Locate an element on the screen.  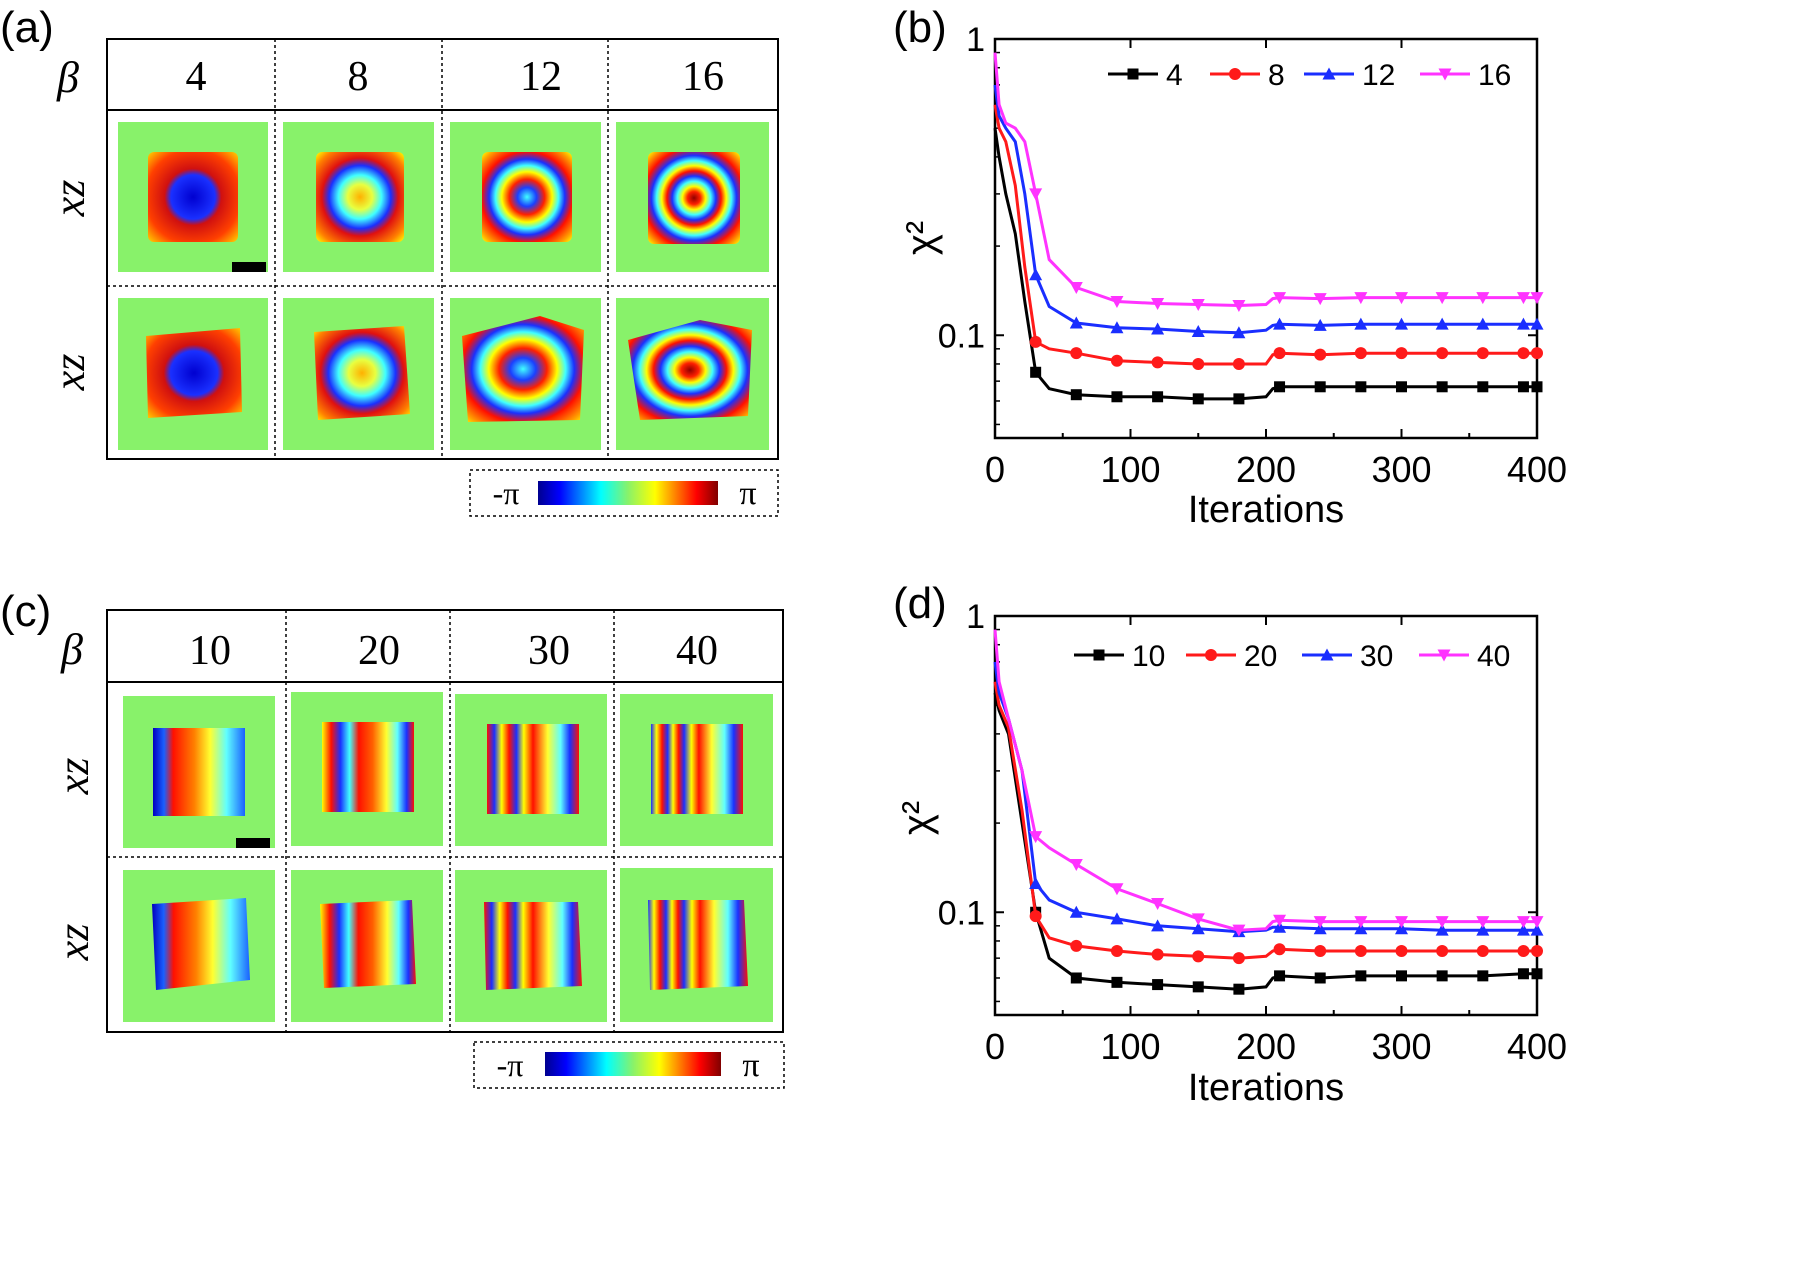
panel-c-col-label: 30 is located at coordinates (549, 651).